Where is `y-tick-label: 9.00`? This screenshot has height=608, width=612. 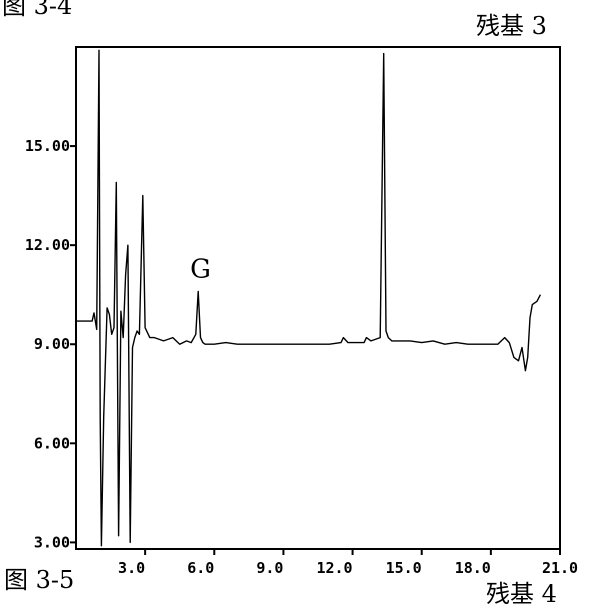 y-tick-label: 9.00 is located at coordinates (52, 344).